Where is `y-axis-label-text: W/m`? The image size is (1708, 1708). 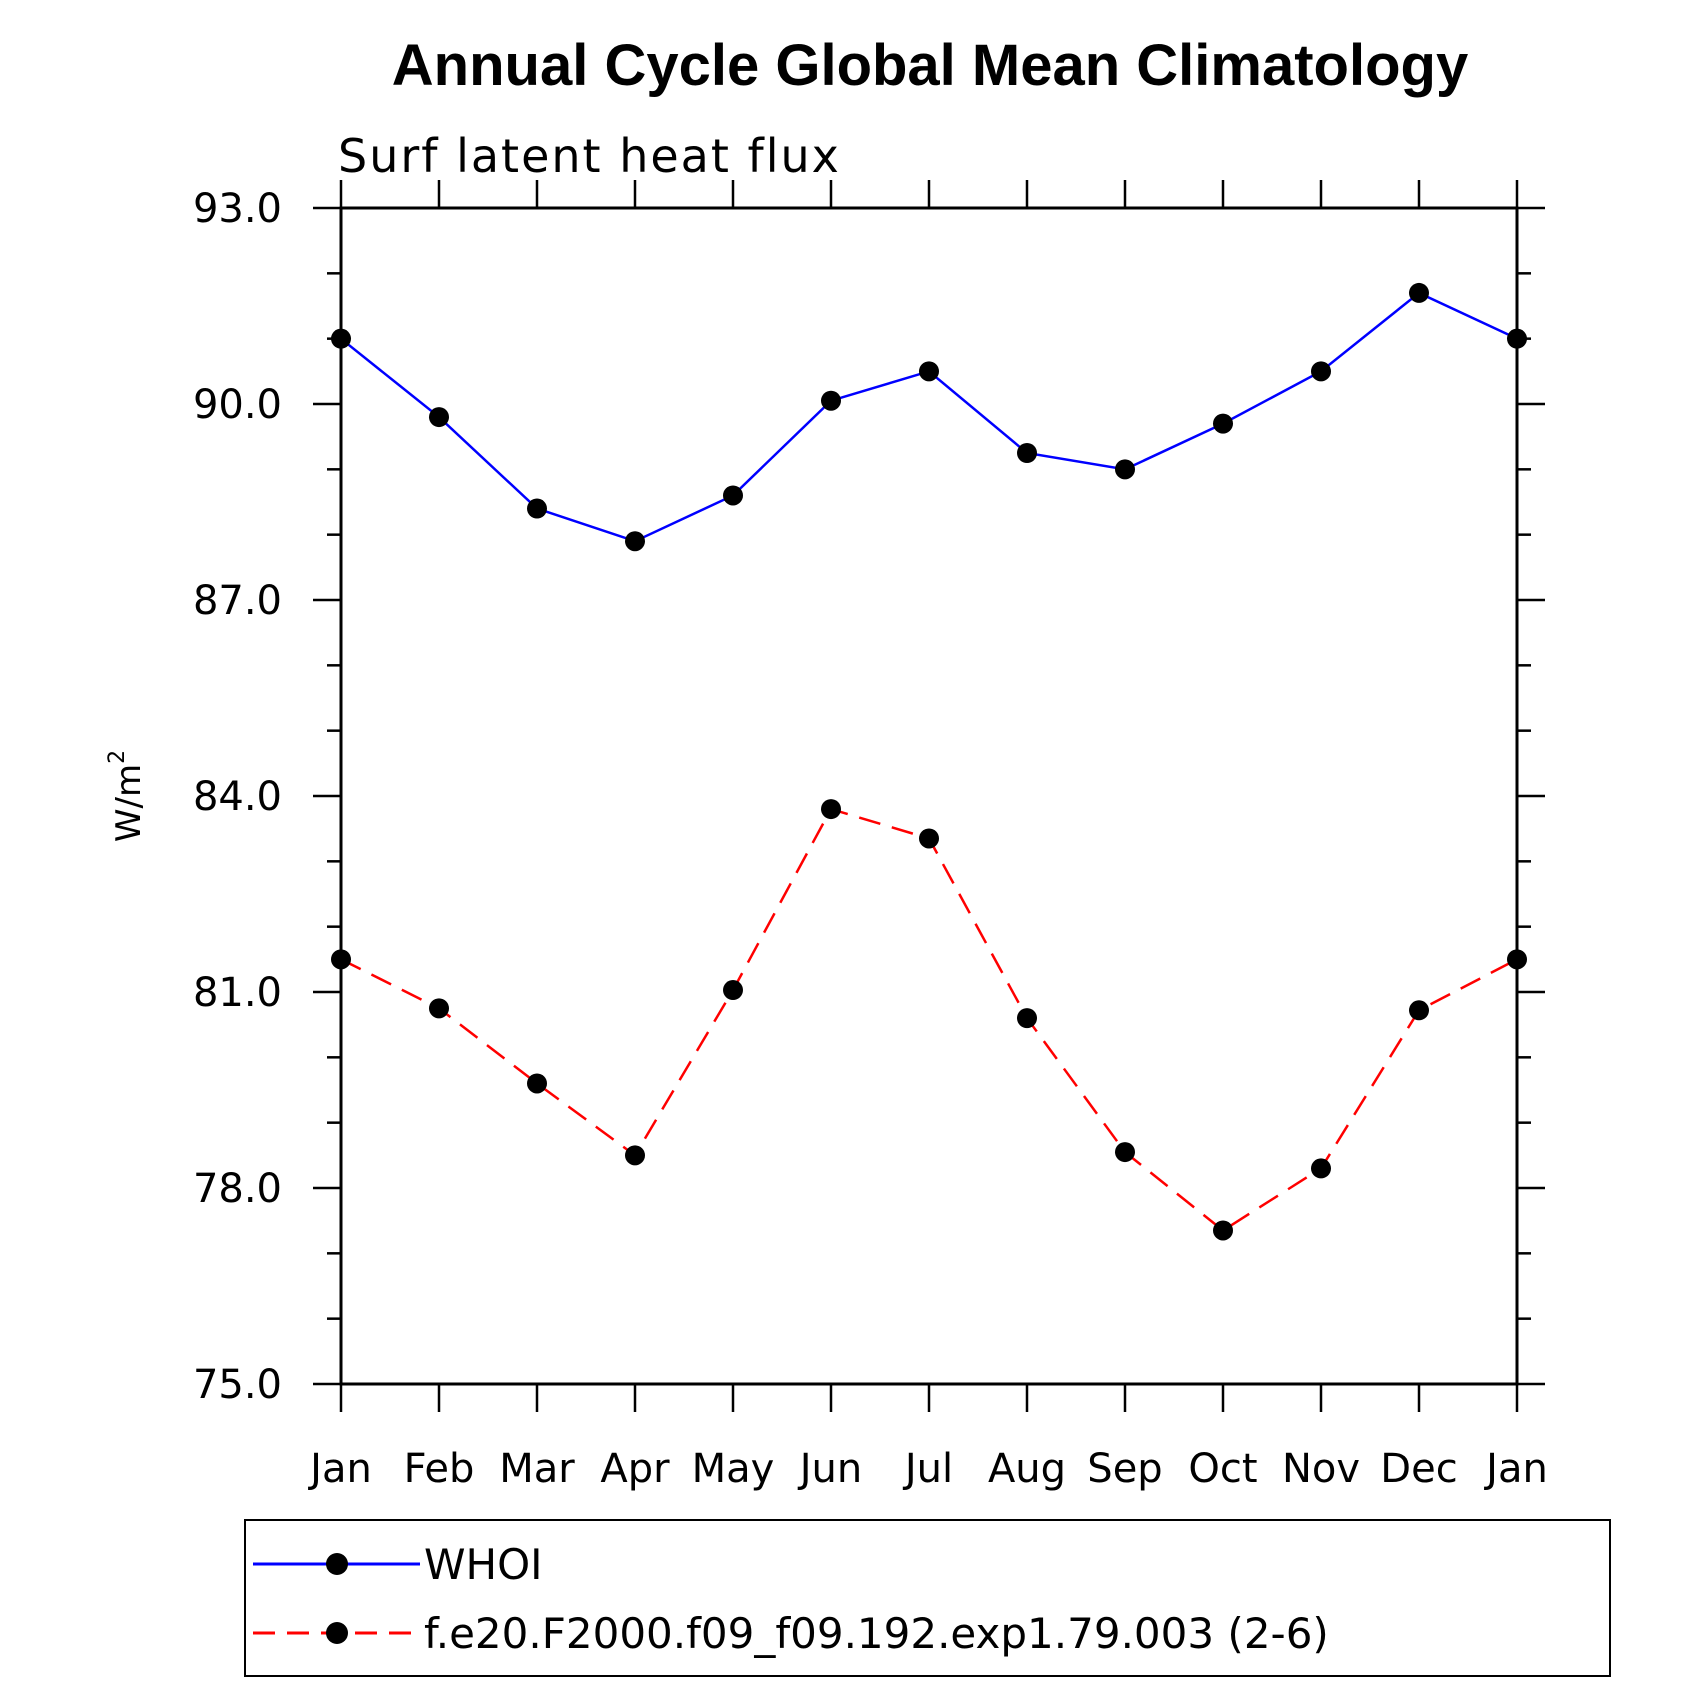 y-axis-label-text: W/m is located at coordinates (129, 803).